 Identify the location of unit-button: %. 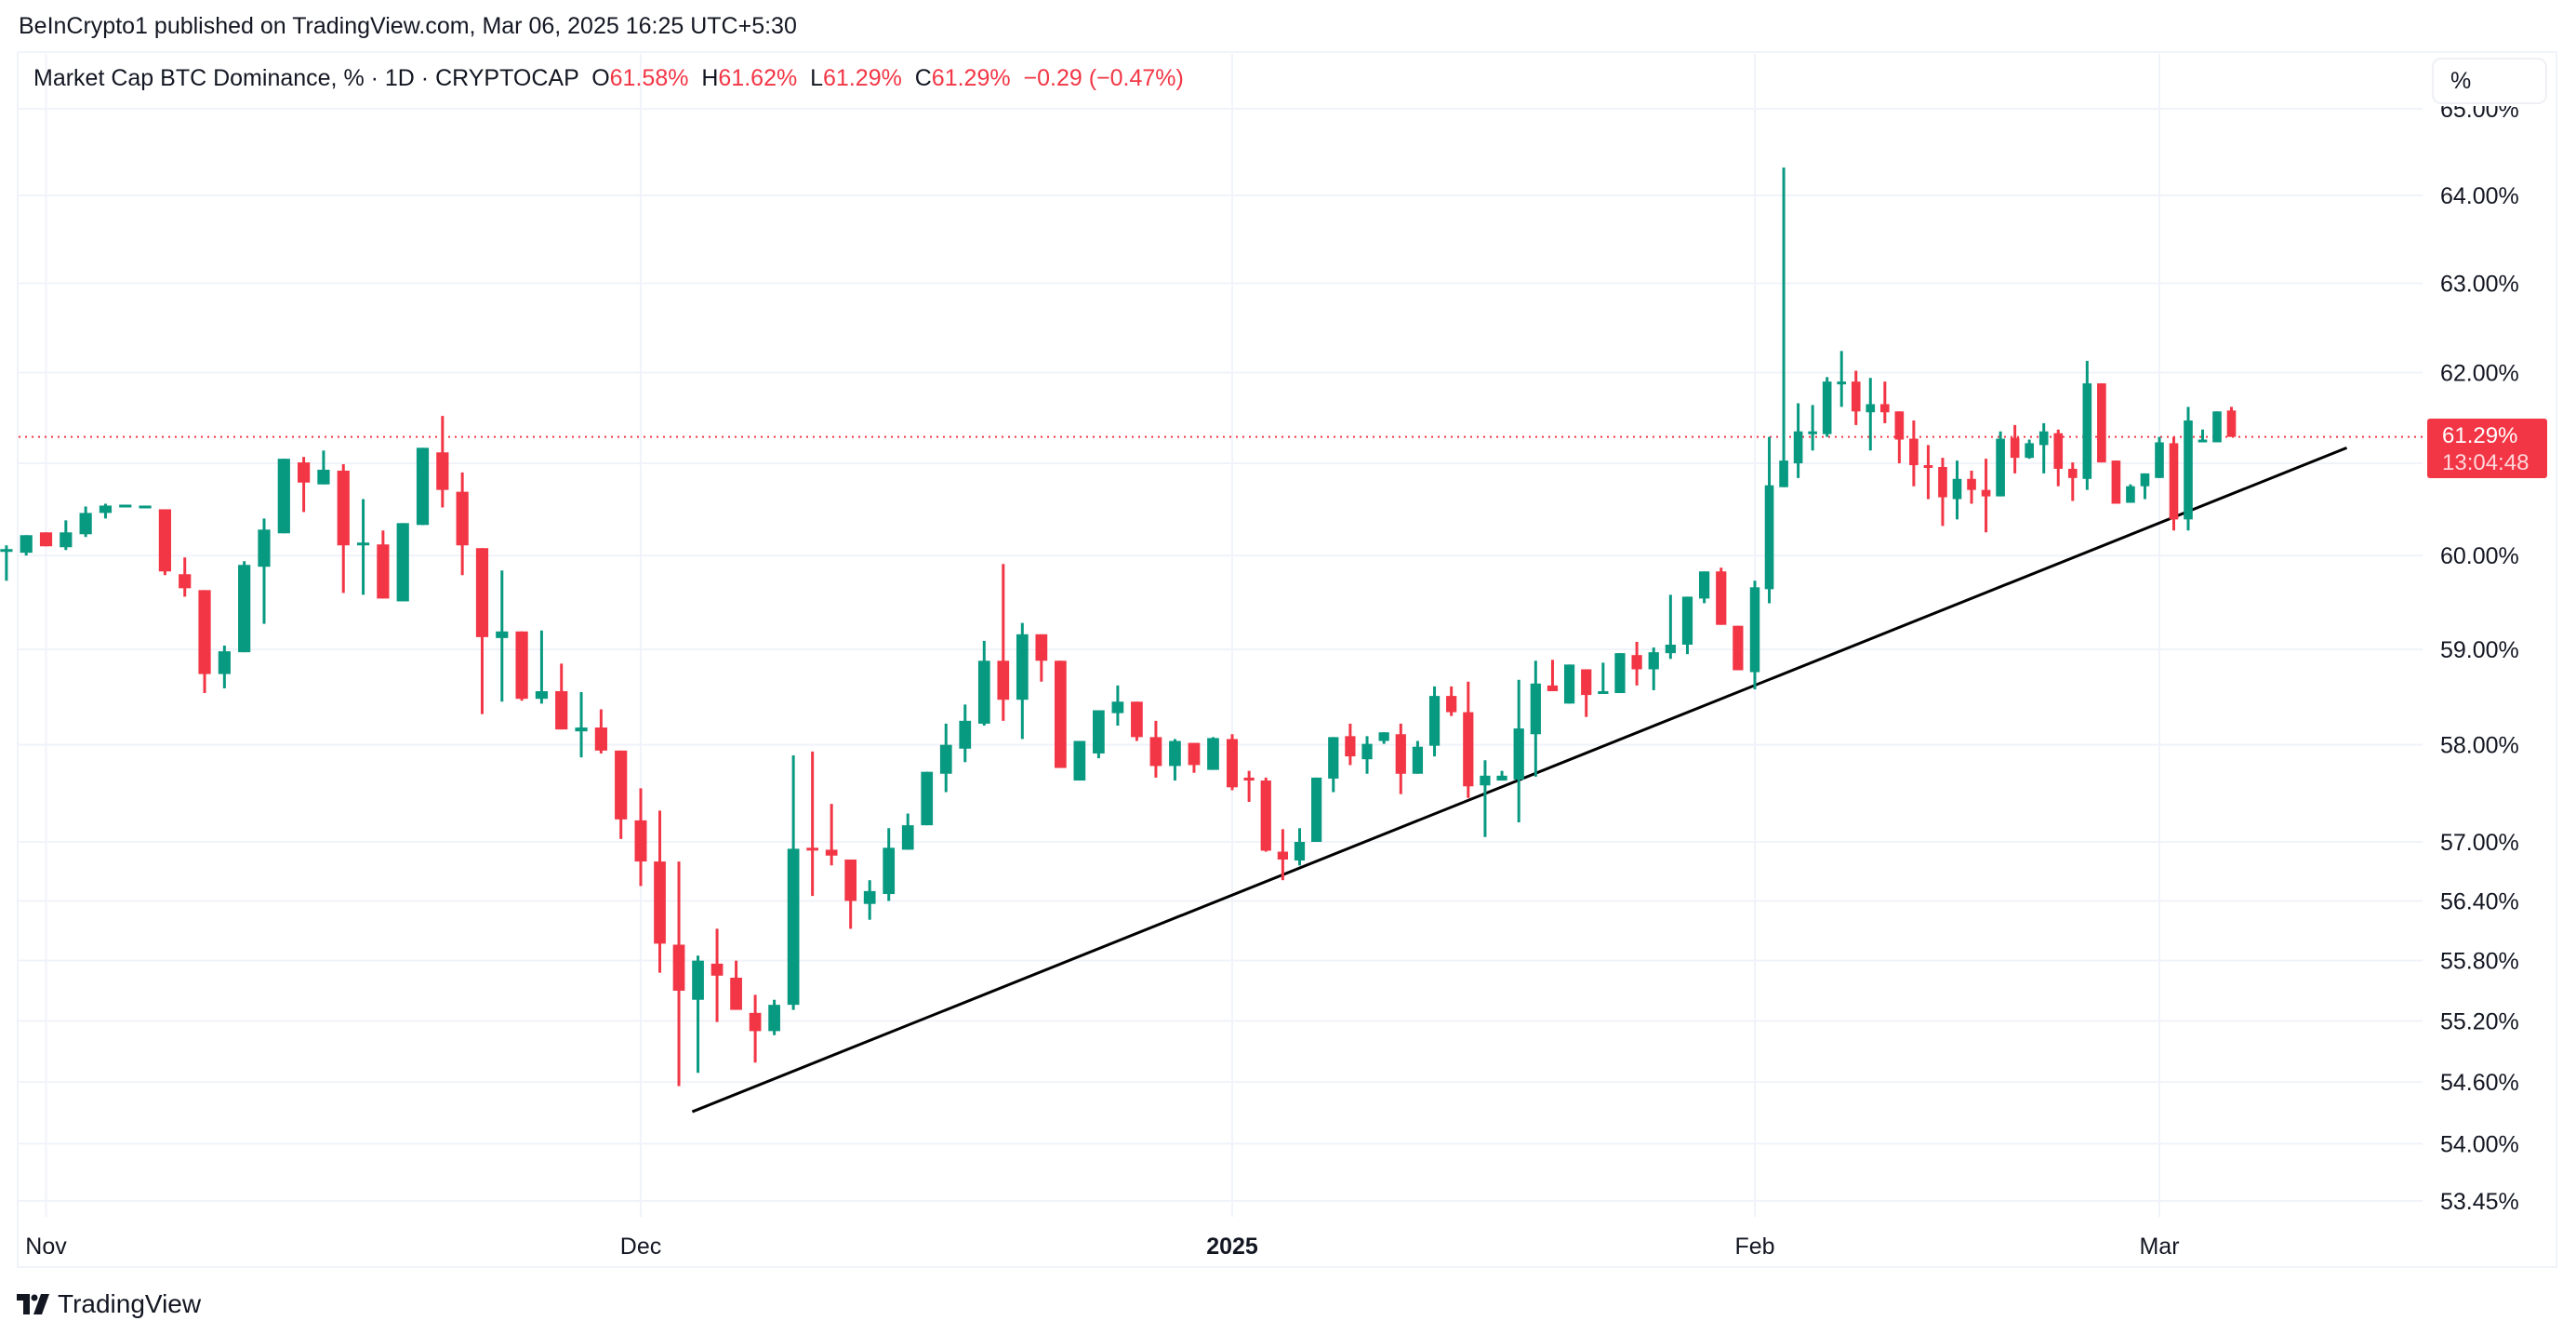
(2489, 81).